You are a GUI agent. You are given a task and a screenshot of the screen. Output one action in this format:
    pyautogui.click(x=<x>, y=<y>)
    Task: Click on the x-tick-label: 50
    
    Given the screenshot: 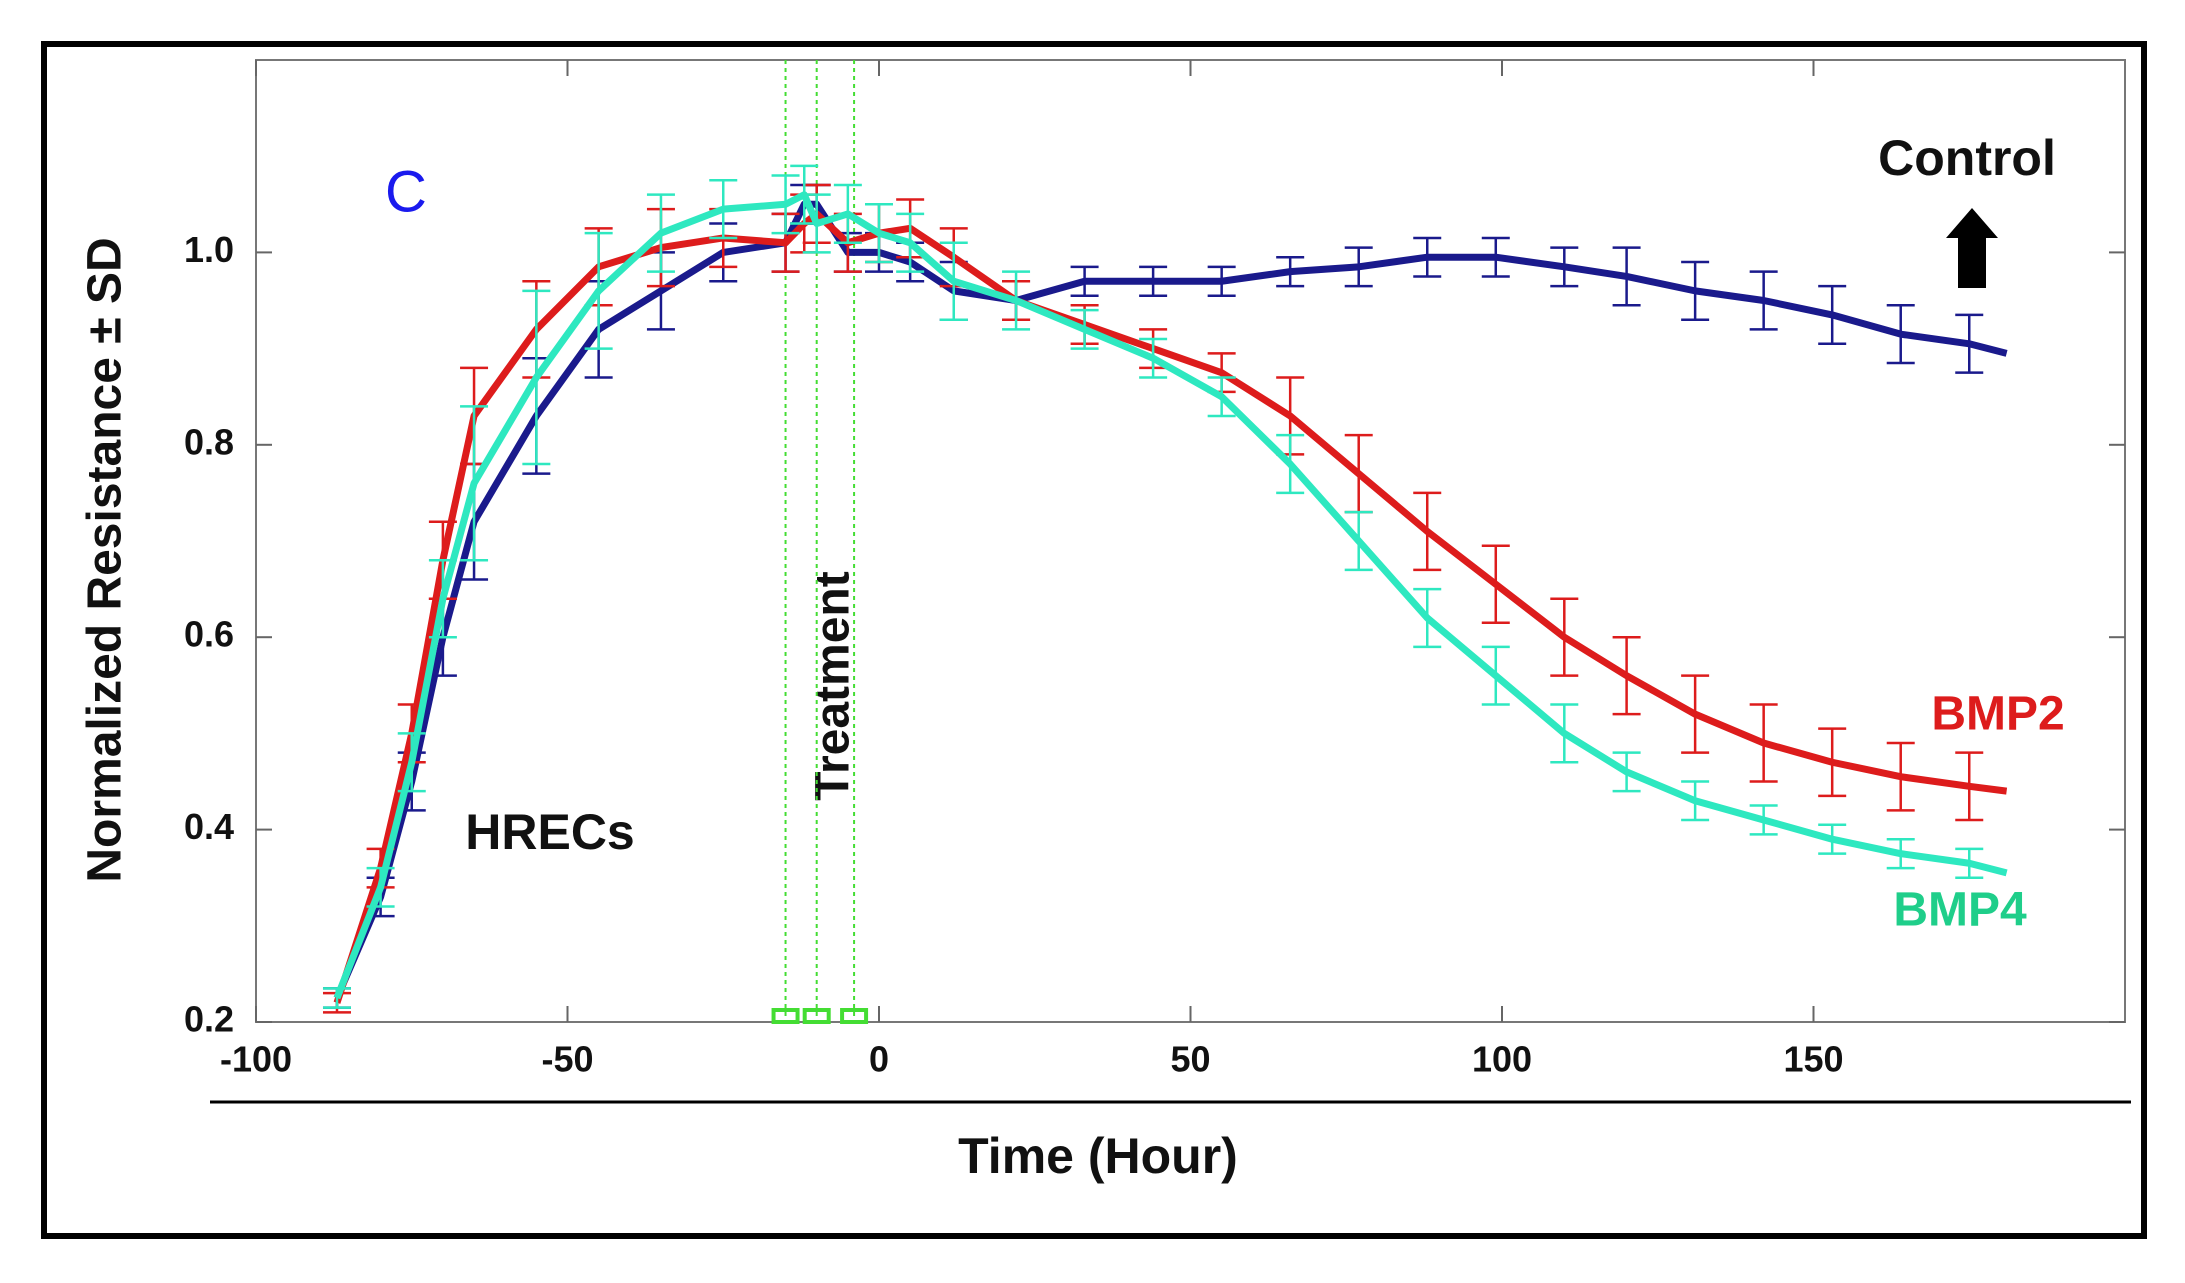 What is the action you would take?
    pyautogui.click(x=1190, y=1059)
    